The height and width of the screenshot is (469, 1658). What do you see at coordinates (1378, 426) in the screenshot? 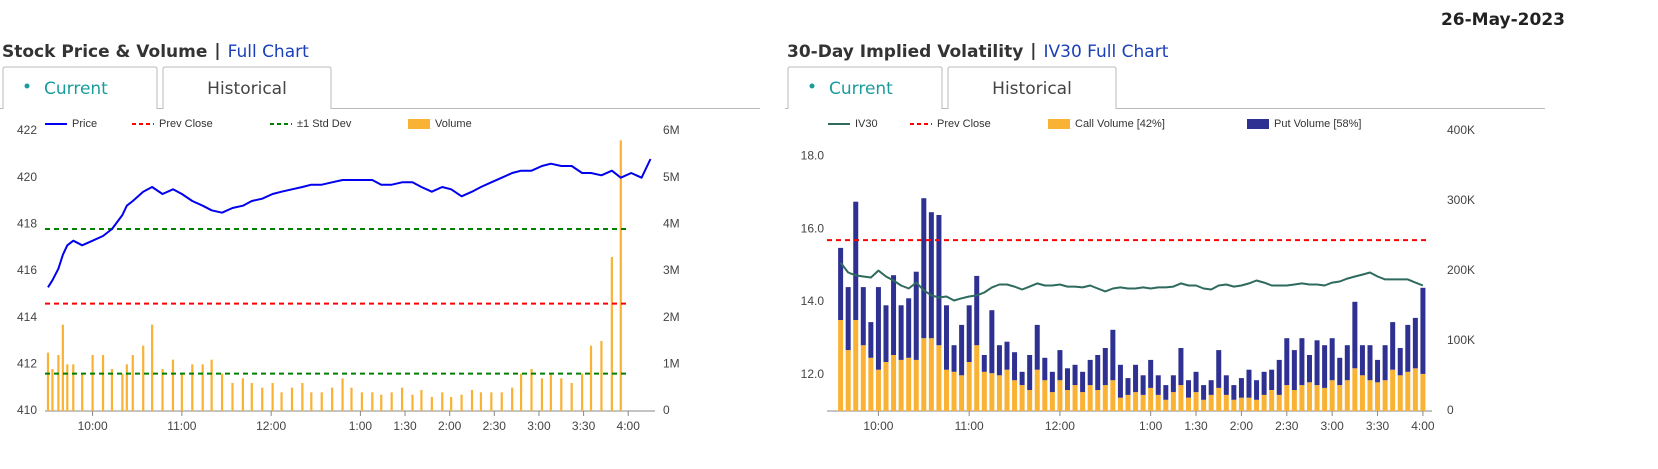
I see `x-tick-label: 3:30` at bounding box center [1378, 426].